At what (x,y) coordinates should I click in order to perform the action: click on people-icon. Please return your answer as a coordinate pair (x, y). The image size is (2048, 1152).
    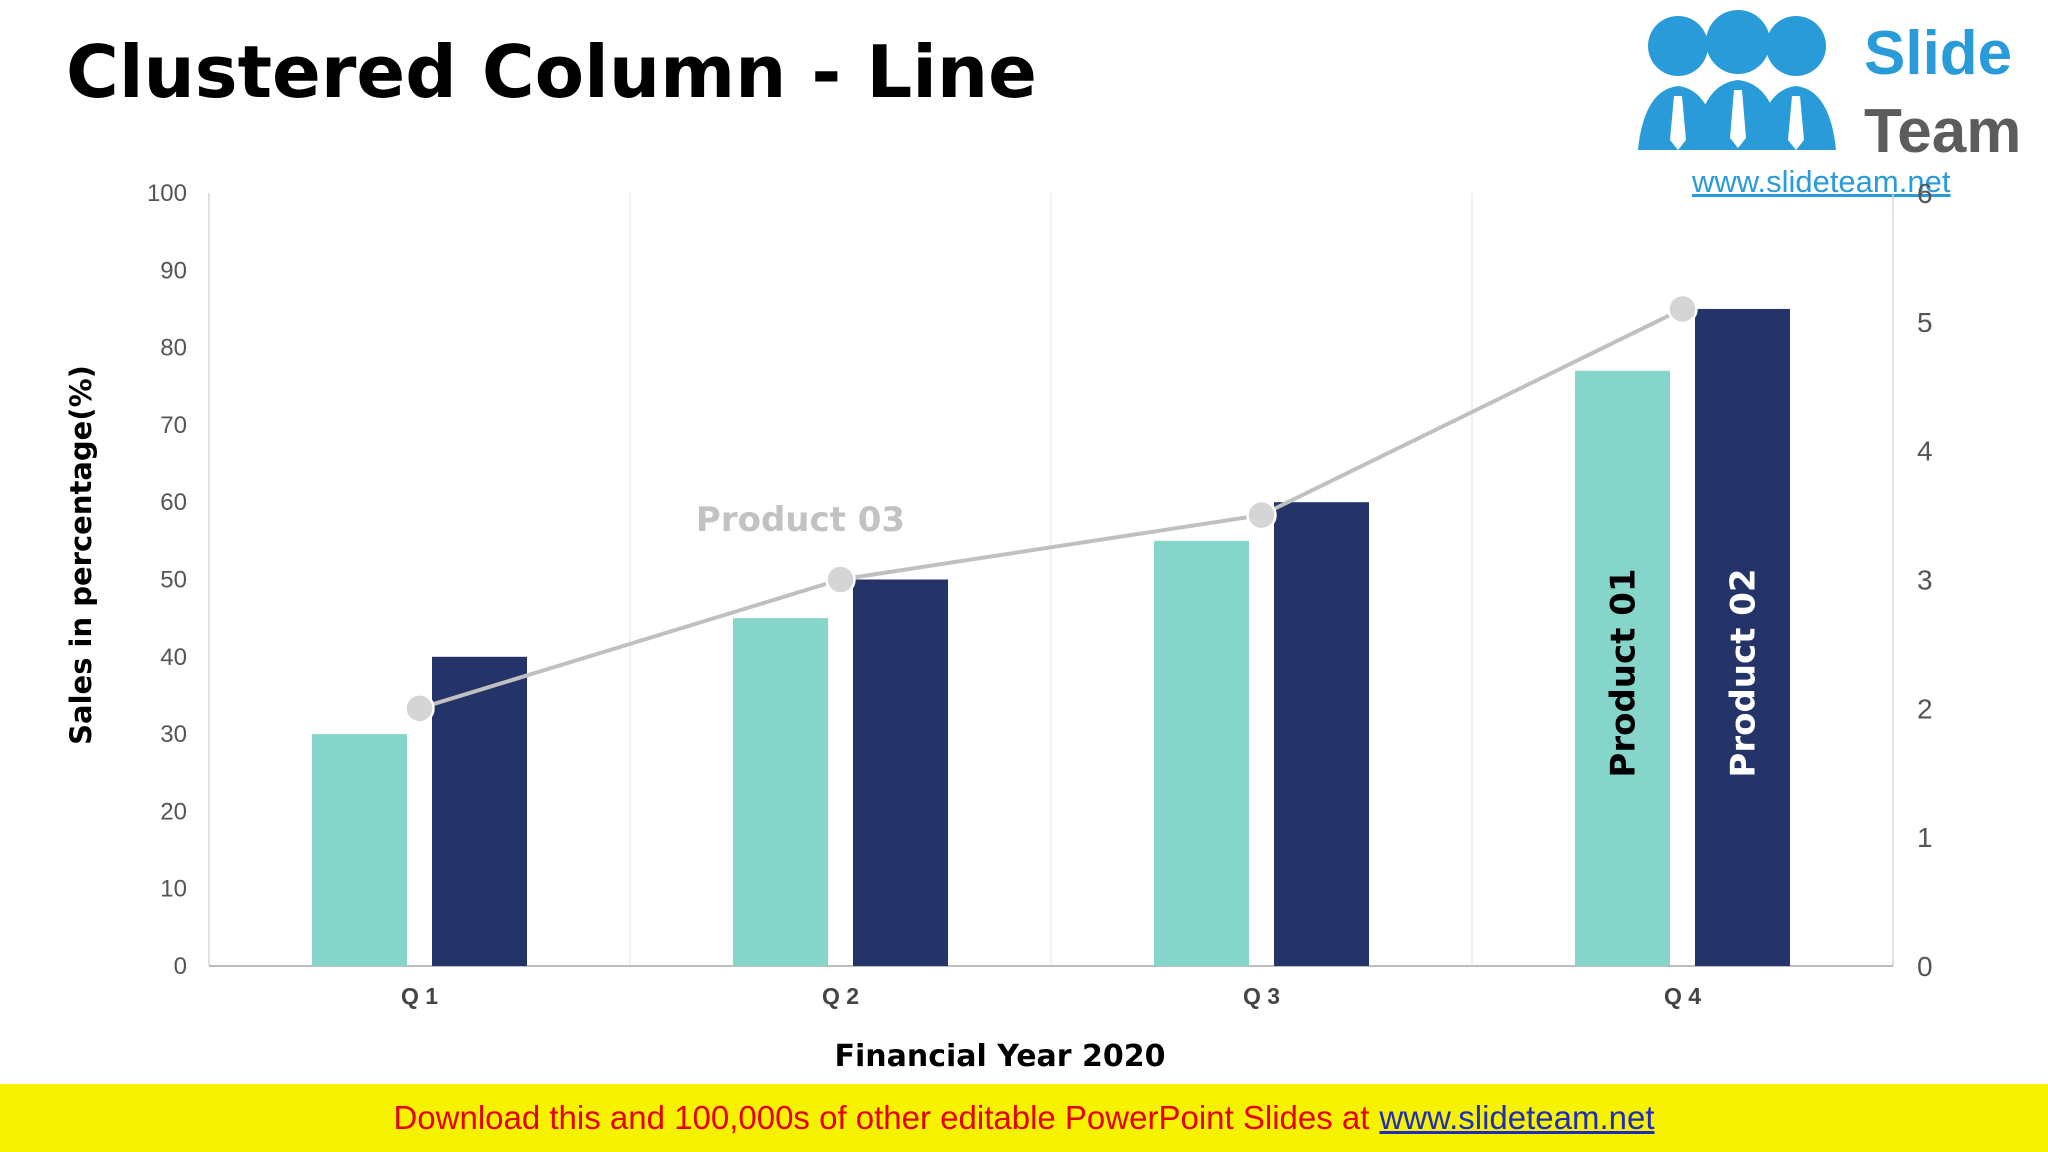
    Looking at the image, I should click on (1737, 80).